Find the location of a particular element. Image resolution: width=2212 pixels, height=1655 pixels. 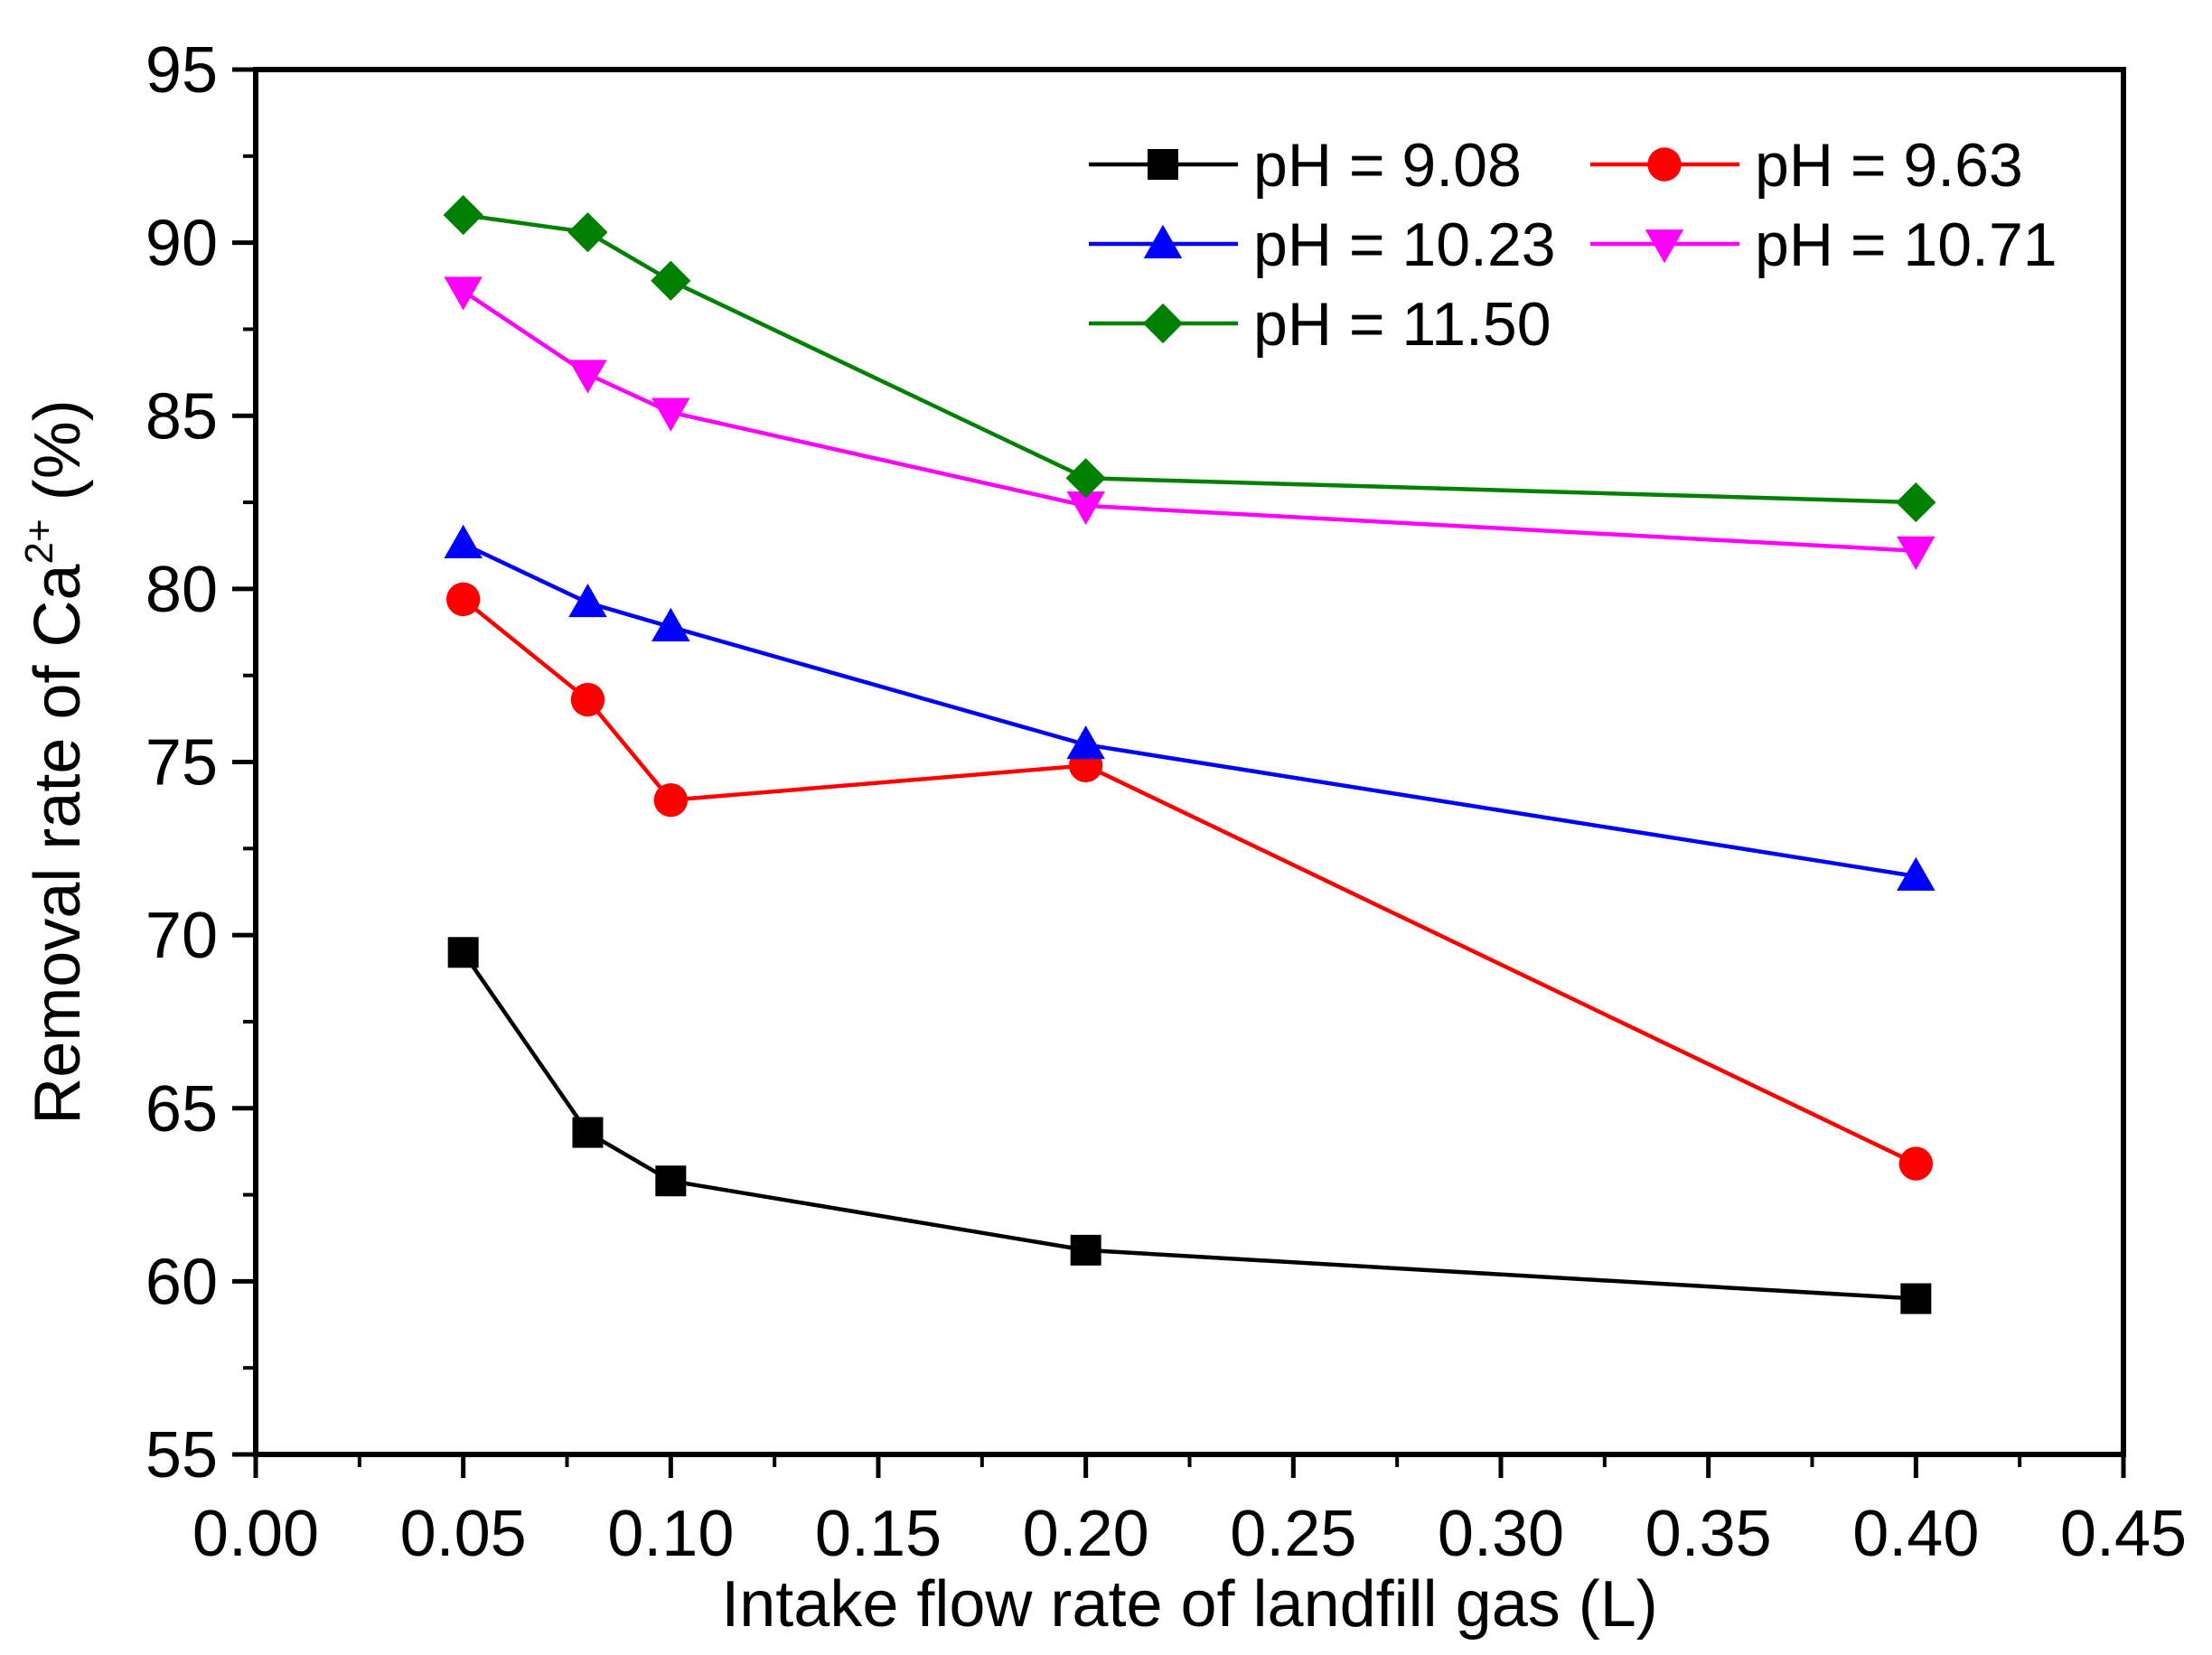

legend-item: pH = 11.50 is located at coordinates (1320, 324).